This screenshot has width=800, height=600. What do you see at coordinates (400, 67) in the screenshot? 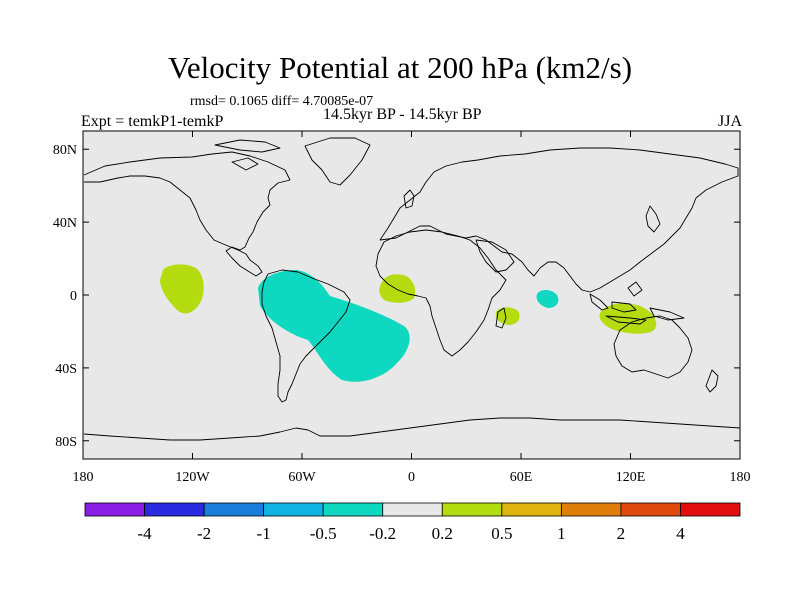
I see `chart-title: Velocity Potential at 200 hPa (km2/s)` at bounding box center [400, 67].